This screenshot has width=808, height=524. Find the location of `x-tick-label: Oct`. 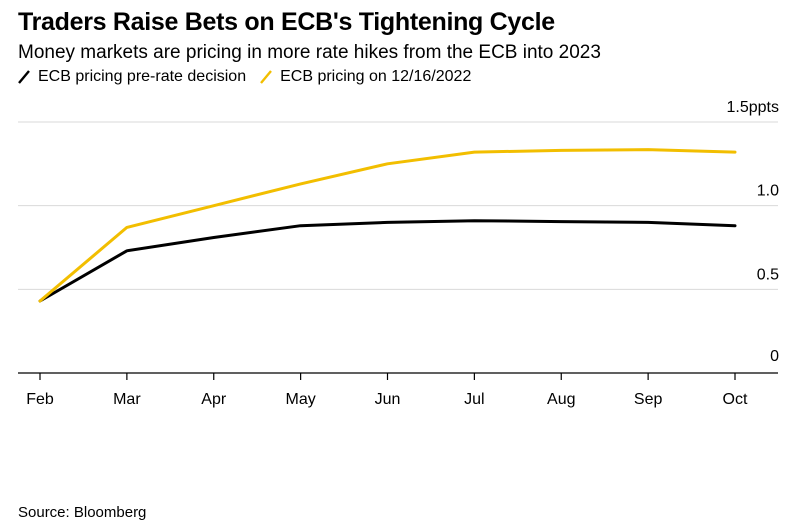

x-tick-label: Oct is located at coordinates (735, 399).